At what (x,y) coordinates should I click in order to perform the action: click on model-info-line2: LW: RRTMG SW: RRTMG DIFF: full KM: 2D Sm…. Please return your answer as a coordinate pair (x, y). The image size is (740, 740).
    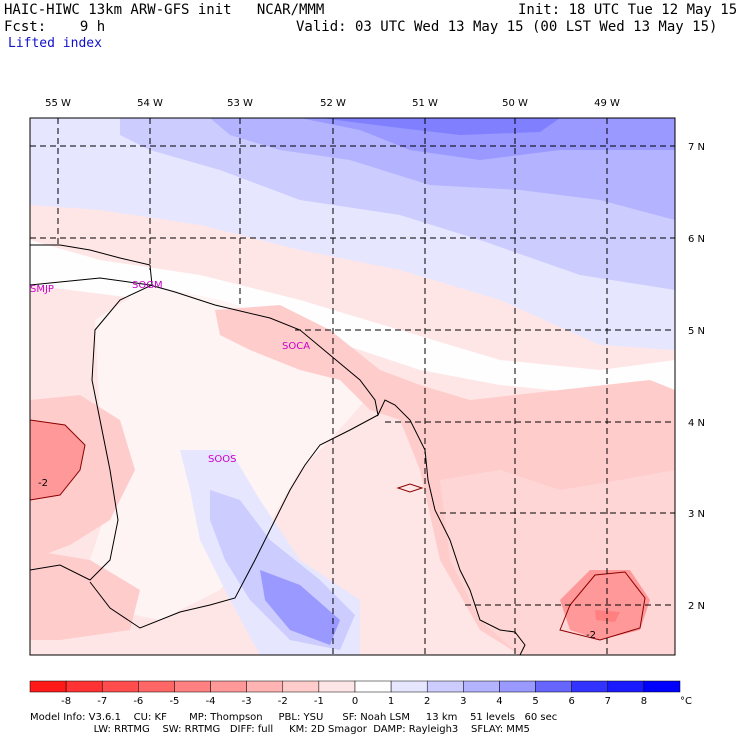
    Looking at the image, I should click on (280, 729).